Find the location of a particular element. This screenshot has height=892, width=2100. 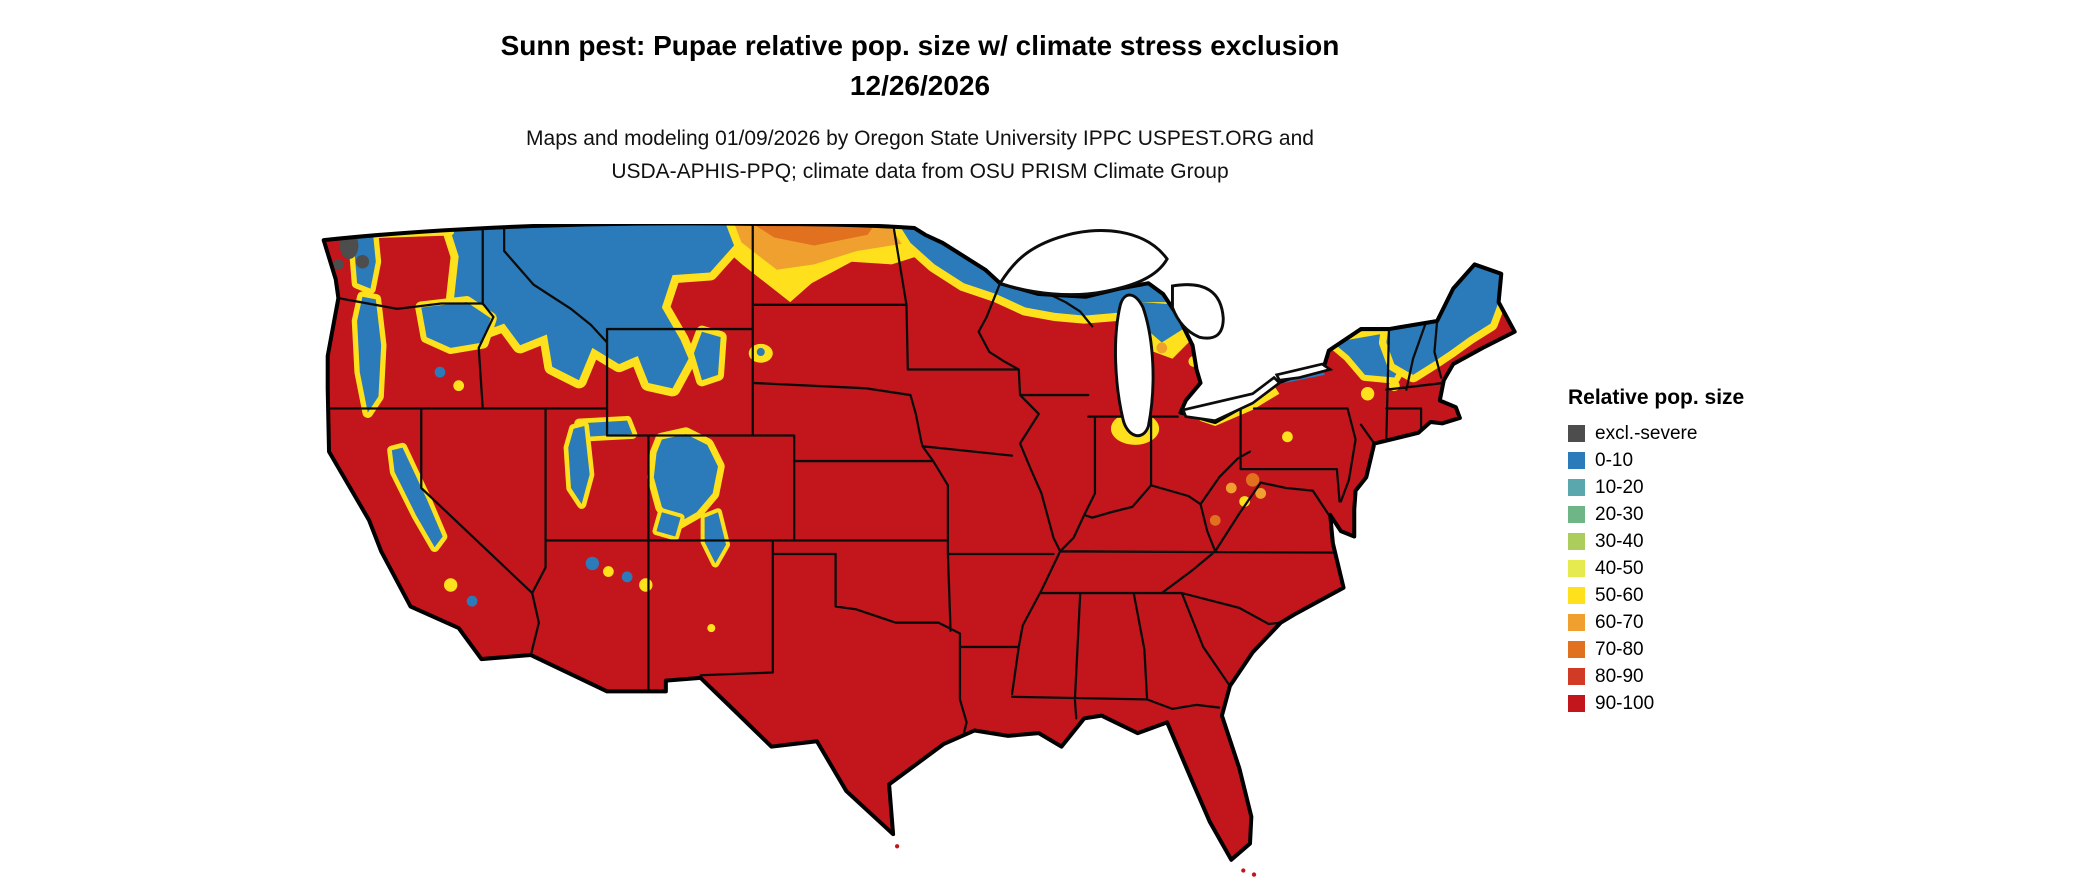

padre-island-dot is located at coordinates (897, 846).